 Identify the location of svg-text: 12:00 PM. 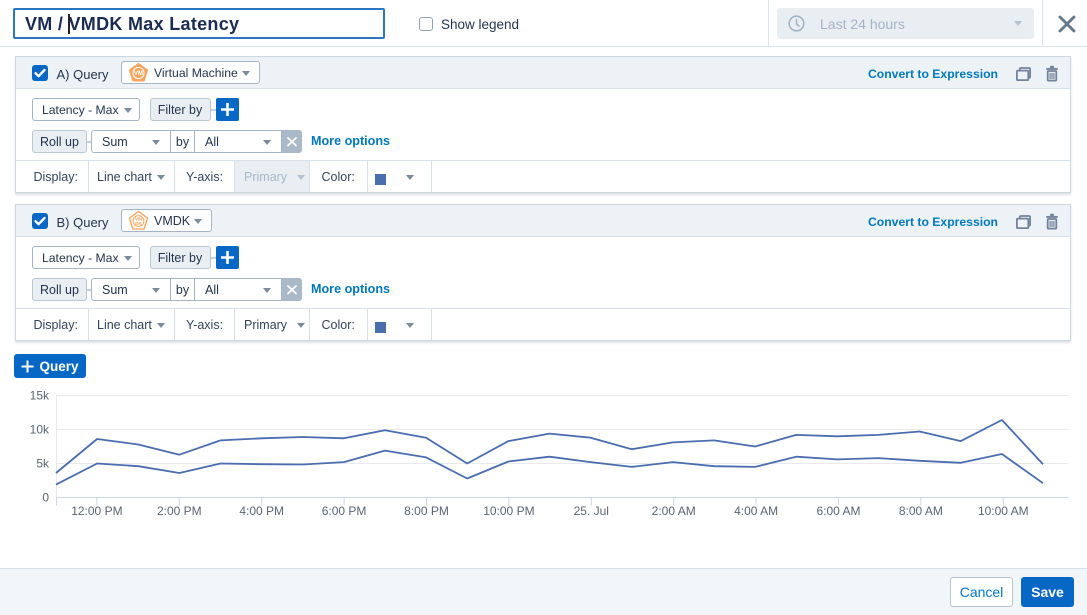
(96, 511).